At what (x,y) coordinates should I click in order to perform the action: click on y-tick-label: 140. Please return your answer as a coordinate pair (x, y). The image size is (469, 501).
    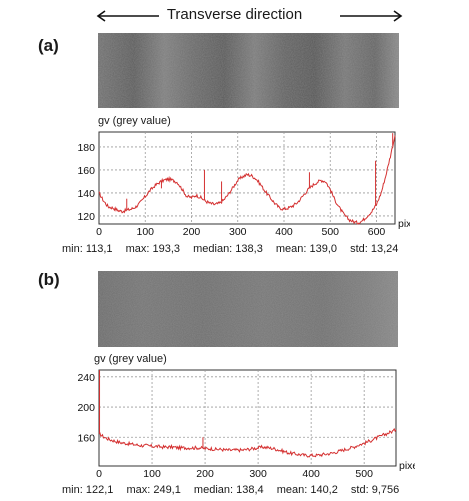
    Looking at the image, I should click on (86, 194).